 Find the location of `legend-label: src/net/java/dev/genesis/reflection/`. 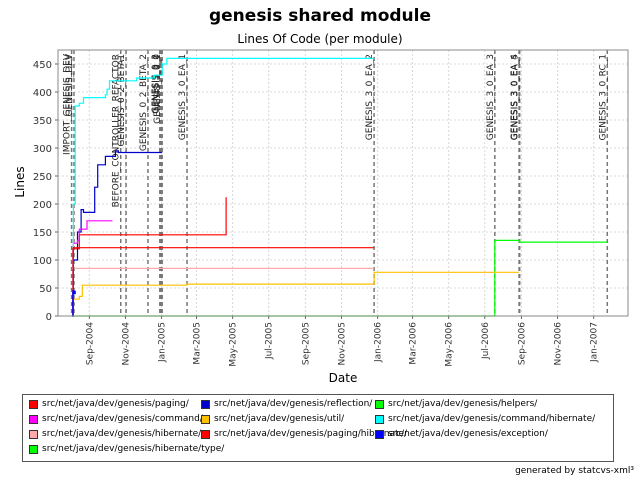

legend-label: src/net/java/dev/genesis/reflection/ is located at coordinates (293, 404).